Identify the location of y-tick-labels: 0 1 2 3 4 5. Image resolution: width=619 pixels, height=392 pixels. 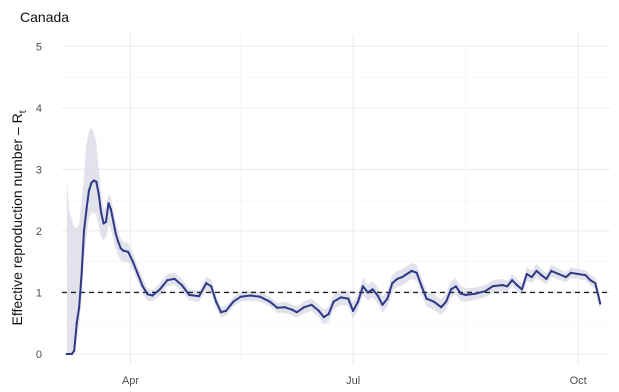
(39, 201).